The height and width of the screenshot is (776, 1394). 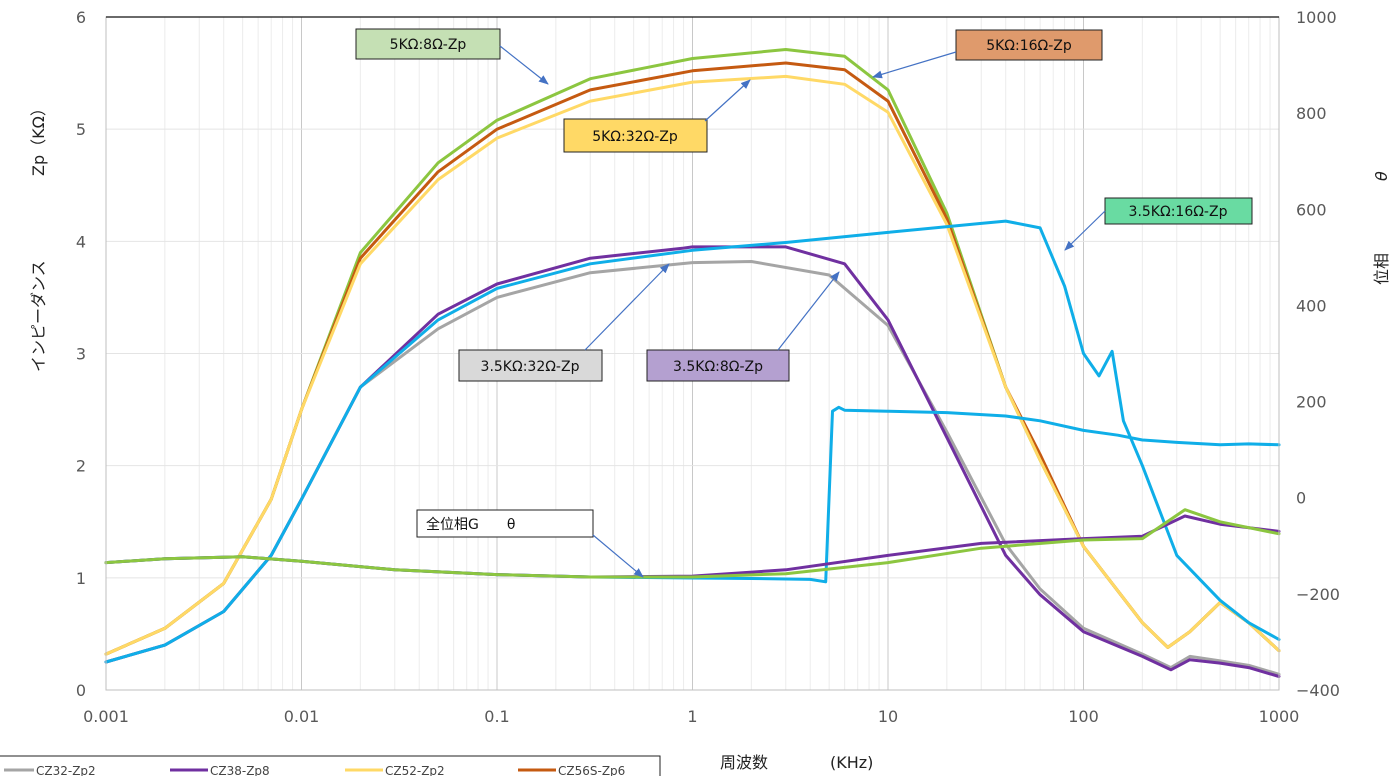 I want to click on callout-5k-16ohm: 5KΩ:16Ω-Zp, so click(x=987, y=54).